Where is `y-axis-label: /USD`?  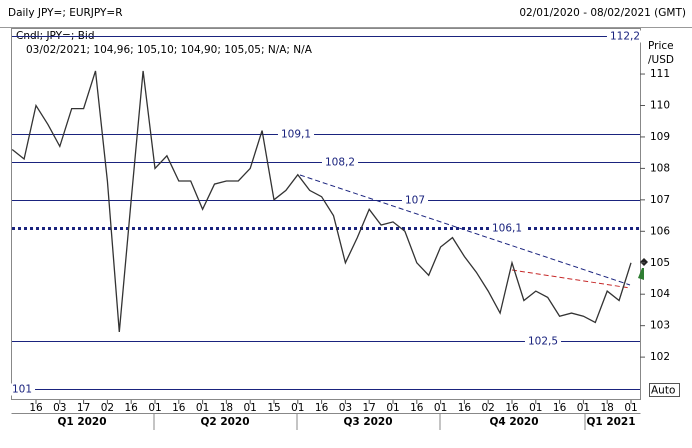
y-axis-label: /USD is located at coordinates (661, 60).